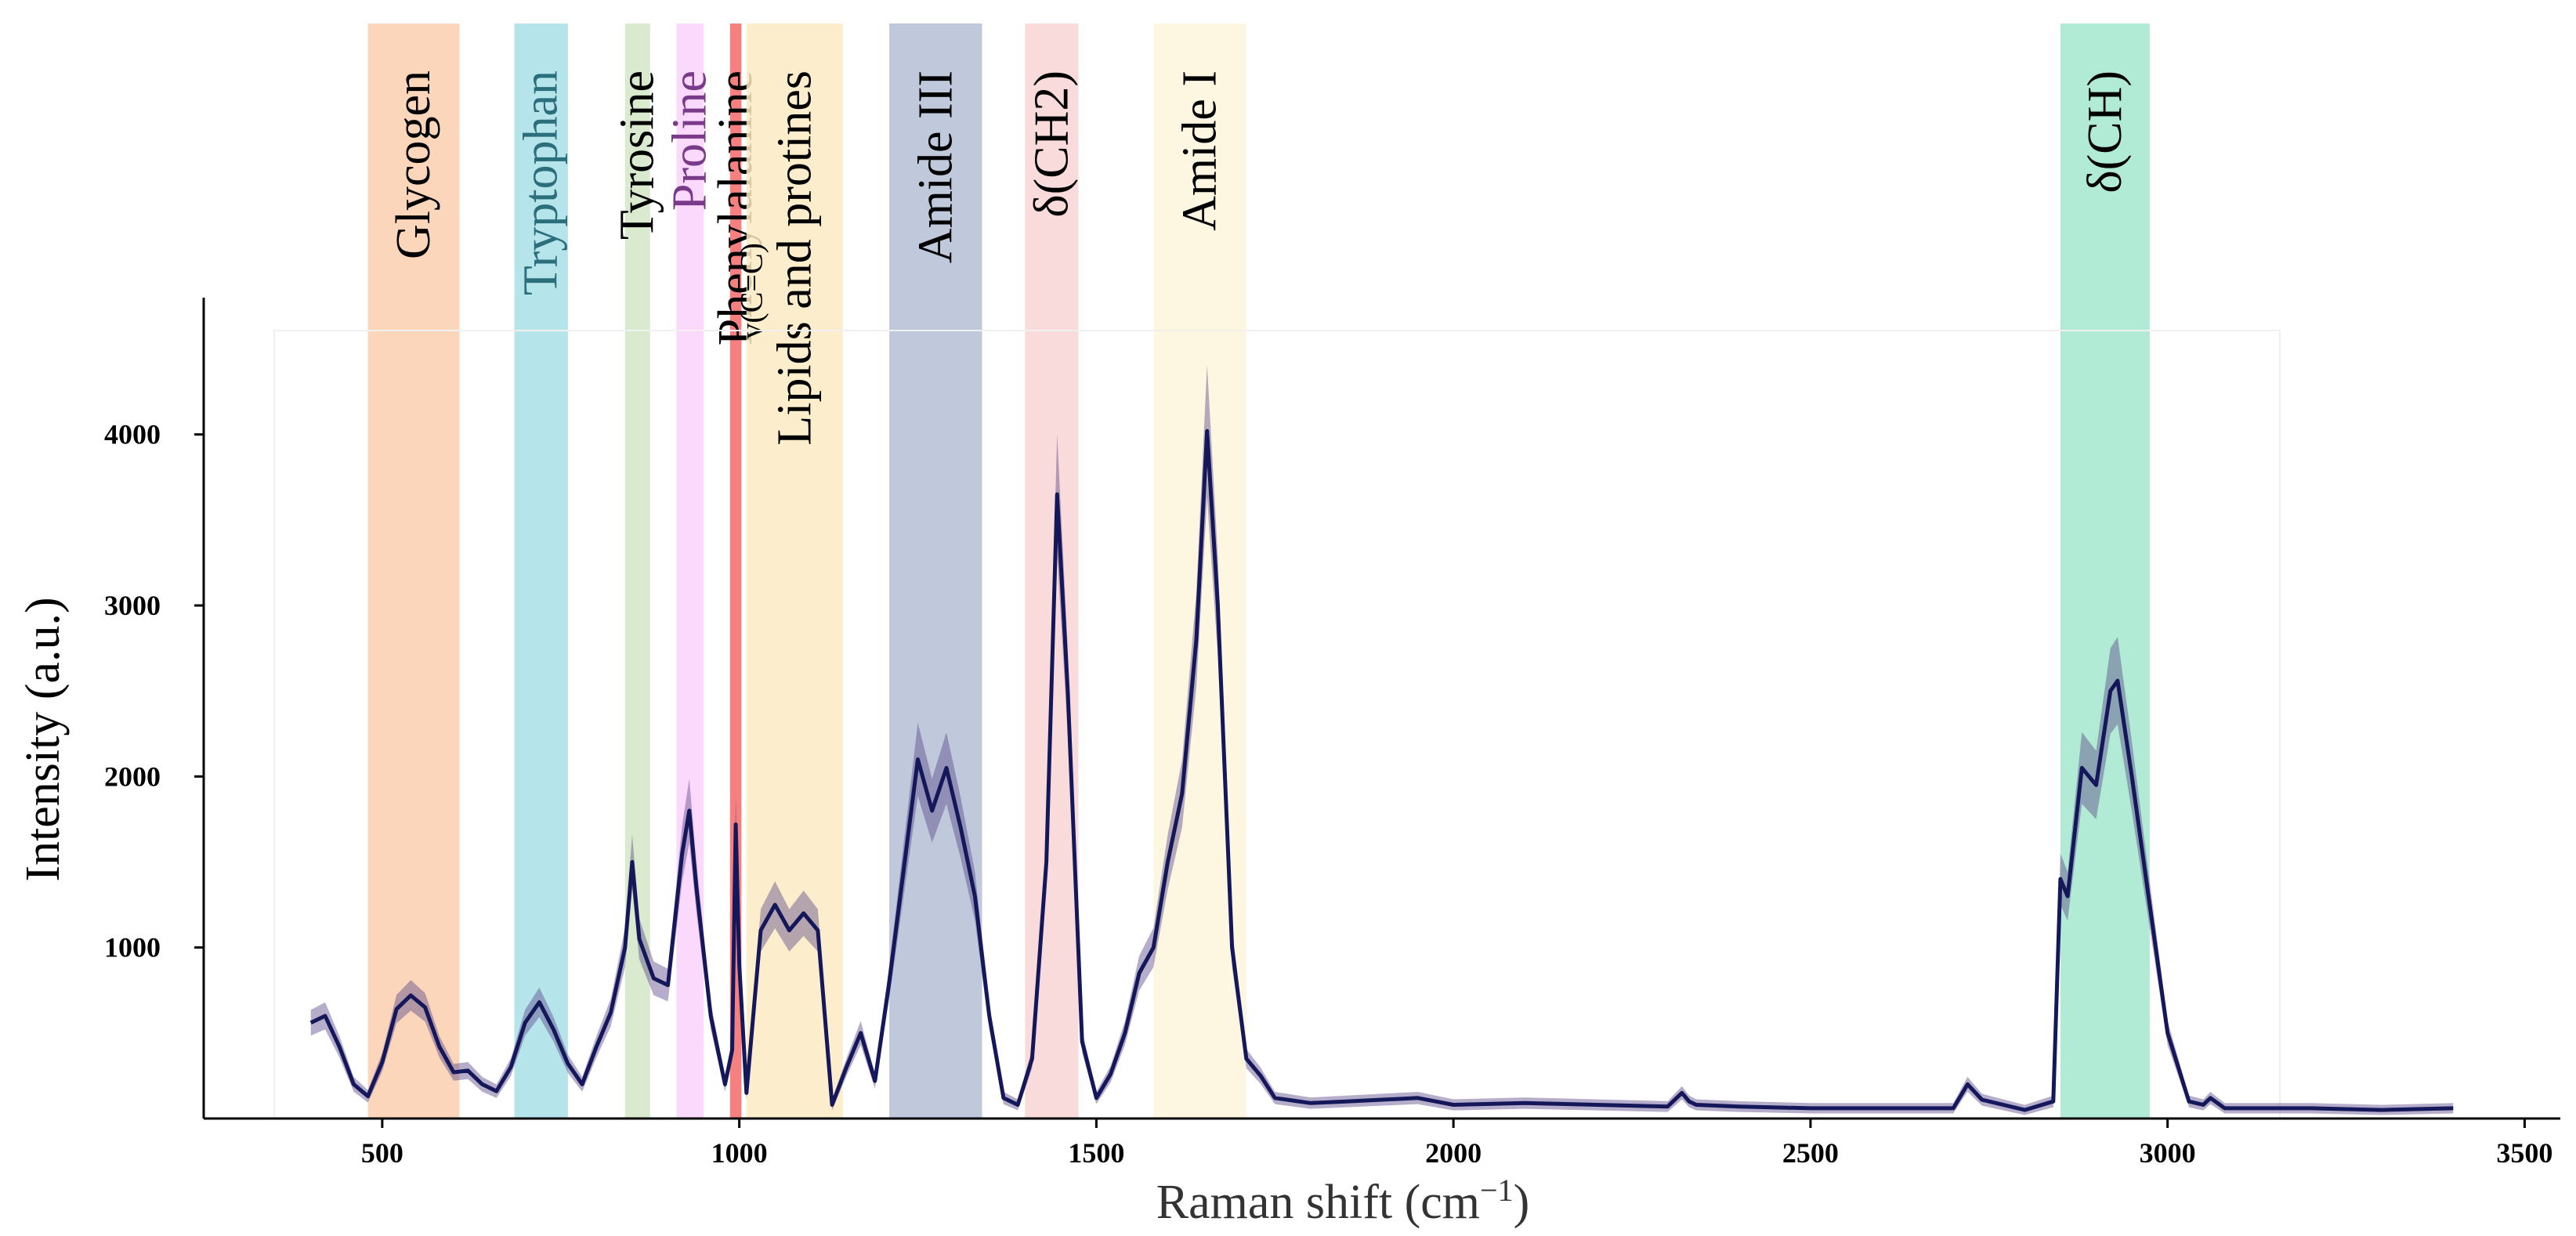  What do you see at coordinates (2524, 1153) in the screenshot?
I see `x-tick-label: 3500` at bounding box center [2524, 1153].